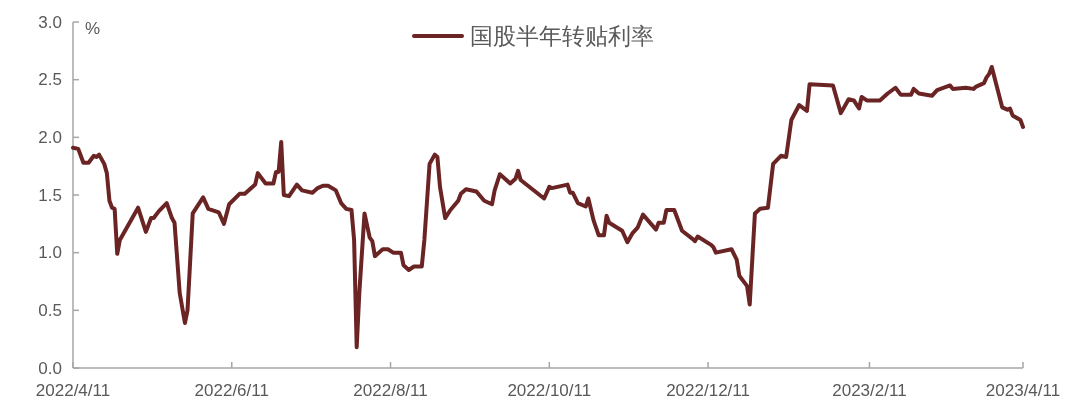  Describe the element at coordinates (50, 137) in the screenshot. I see `ytick: 2.0` at that location.